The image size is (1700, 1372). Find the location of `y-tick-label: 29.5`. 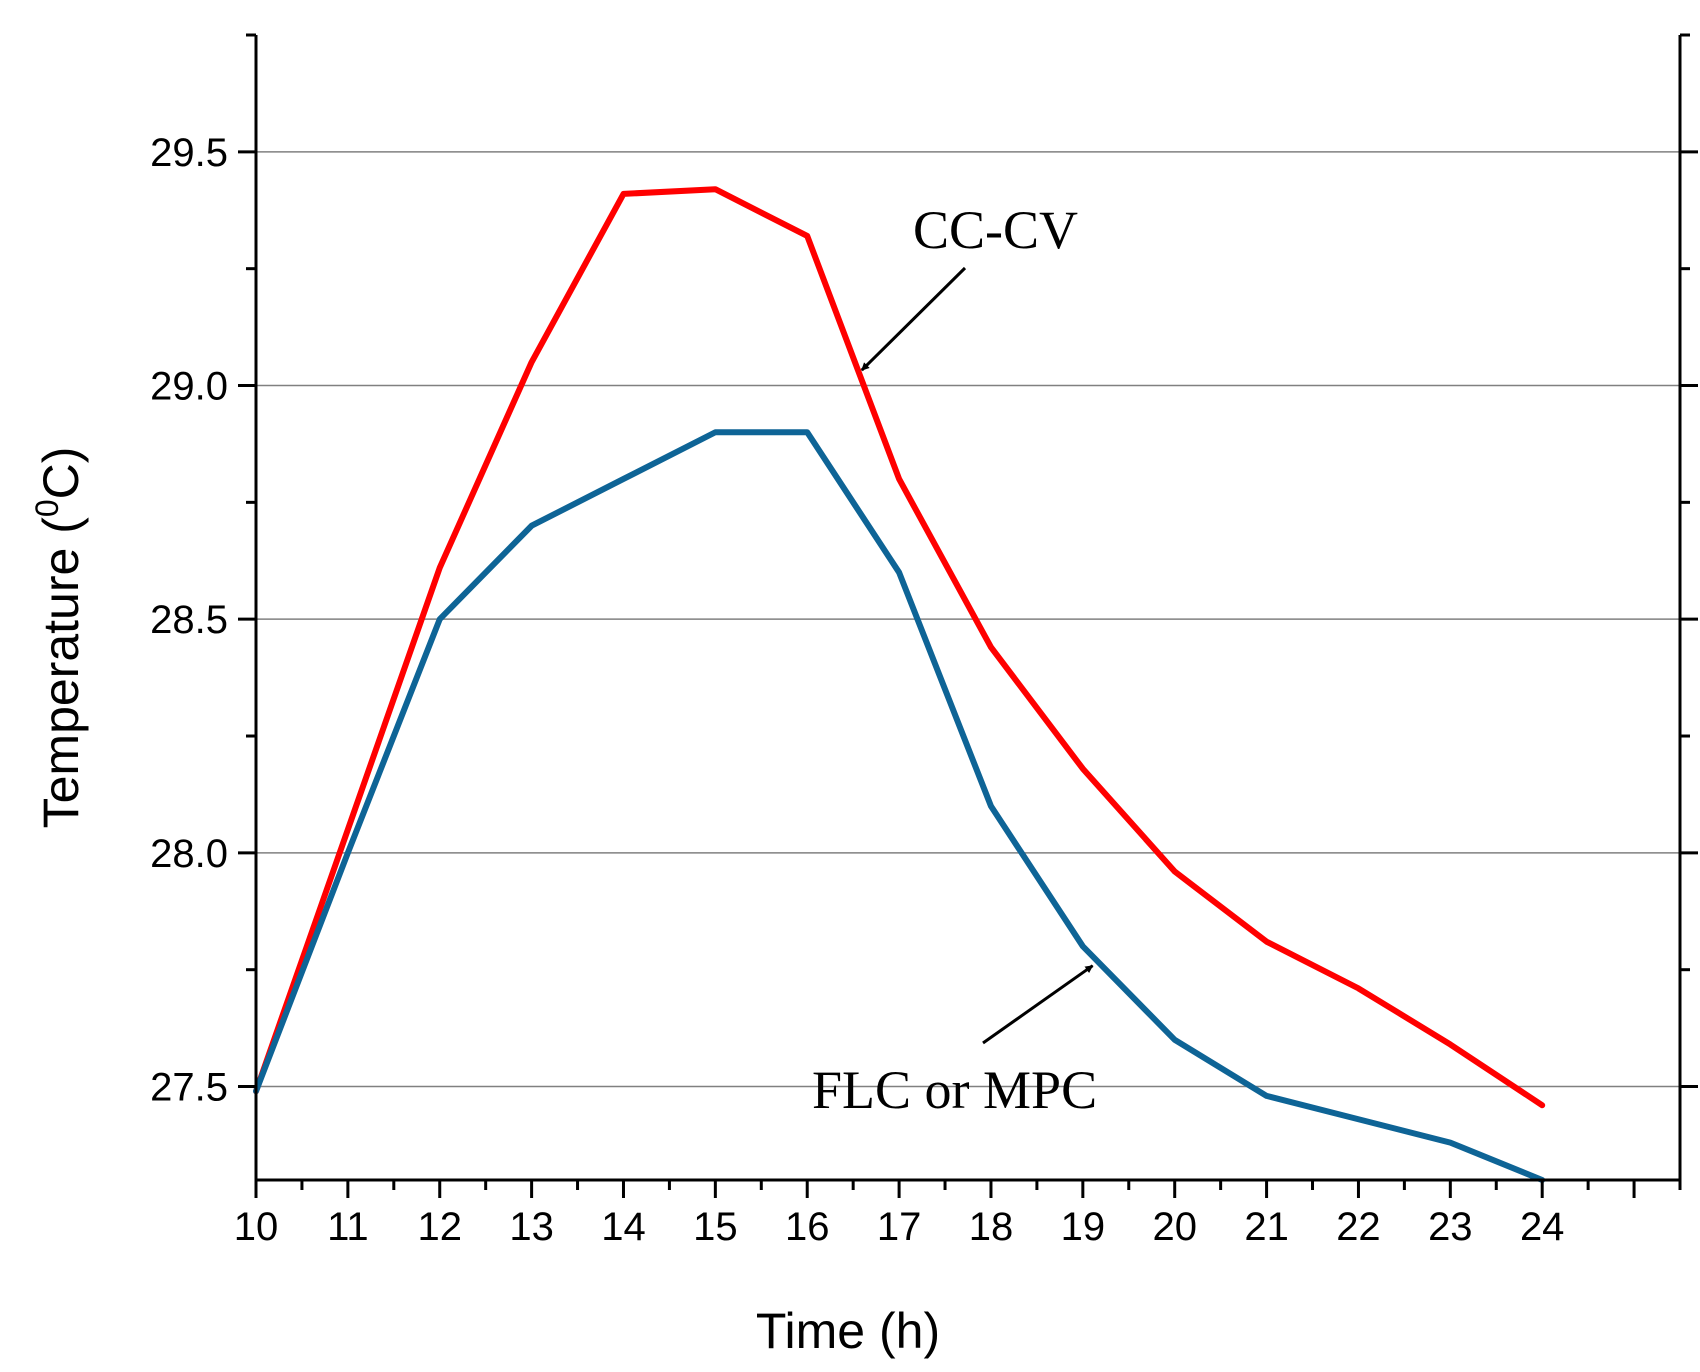

y-tick-label: 29.5 is located at coordinates (189, 153).